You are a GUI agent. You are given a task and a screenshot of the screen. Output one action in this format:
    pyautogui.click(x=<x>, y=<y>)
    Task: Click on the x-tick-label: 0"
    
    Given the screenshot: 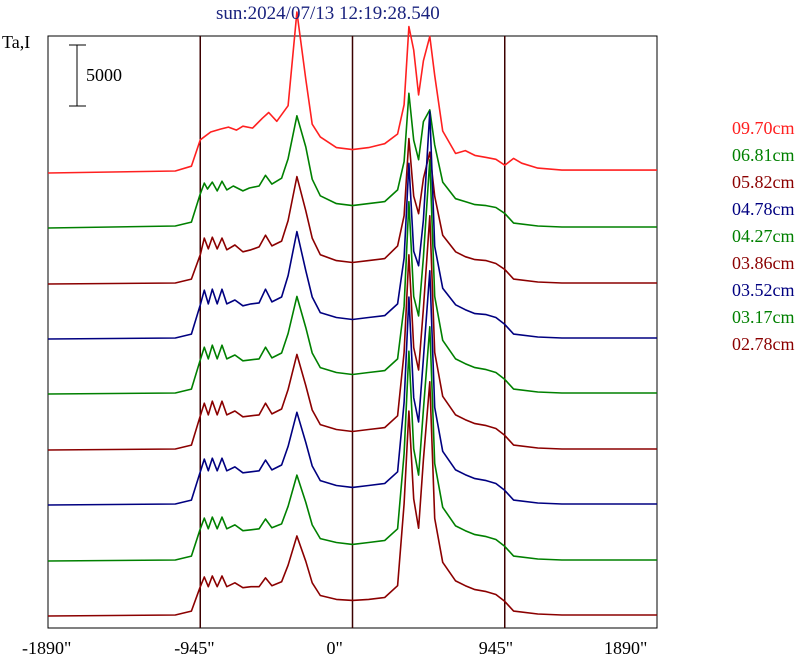 What is the action you would take?
    pyautogui.click(x=334, y=648)
    